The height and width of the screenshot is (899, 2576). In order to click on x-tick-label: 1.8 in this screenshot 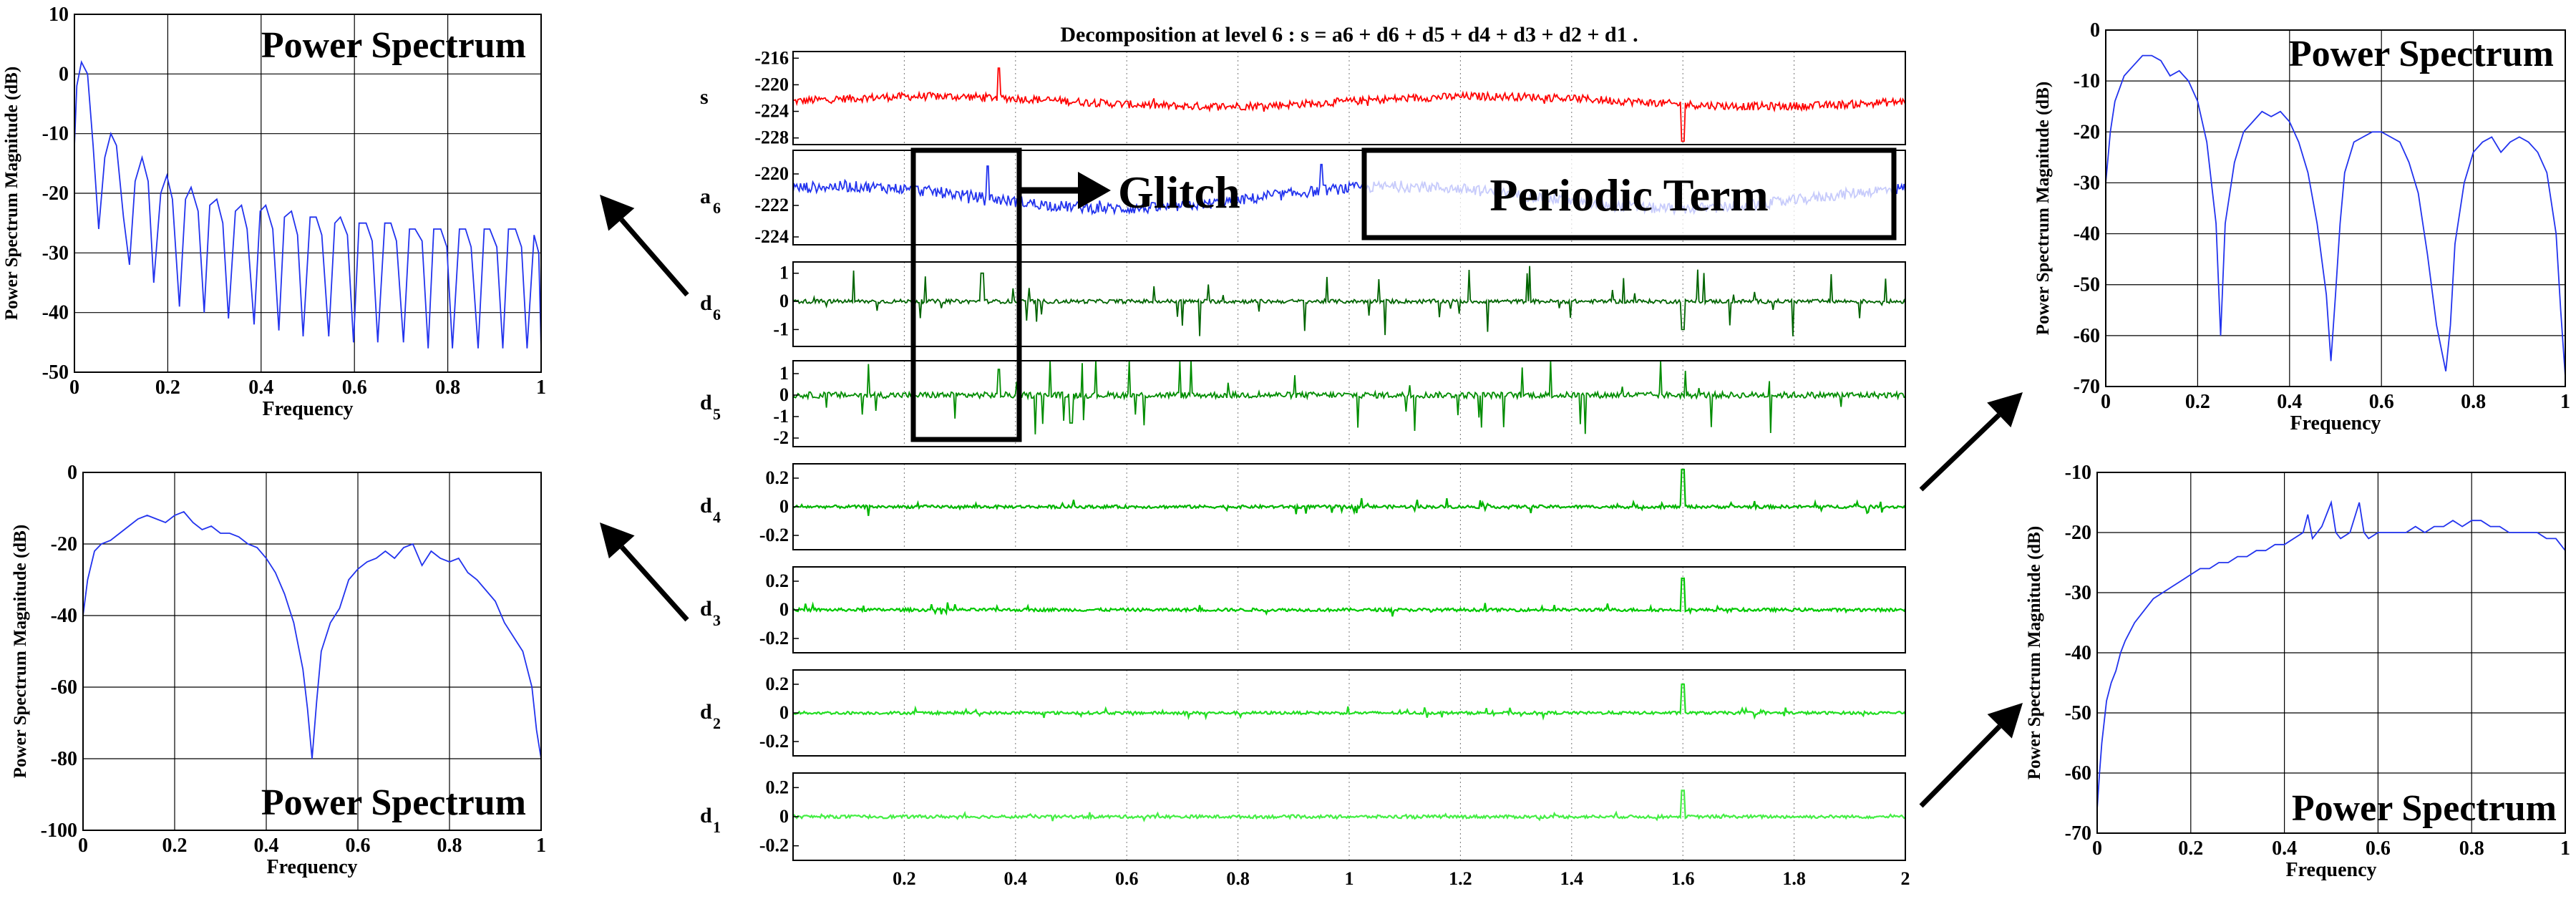, I will do `click(1794, 878)`.